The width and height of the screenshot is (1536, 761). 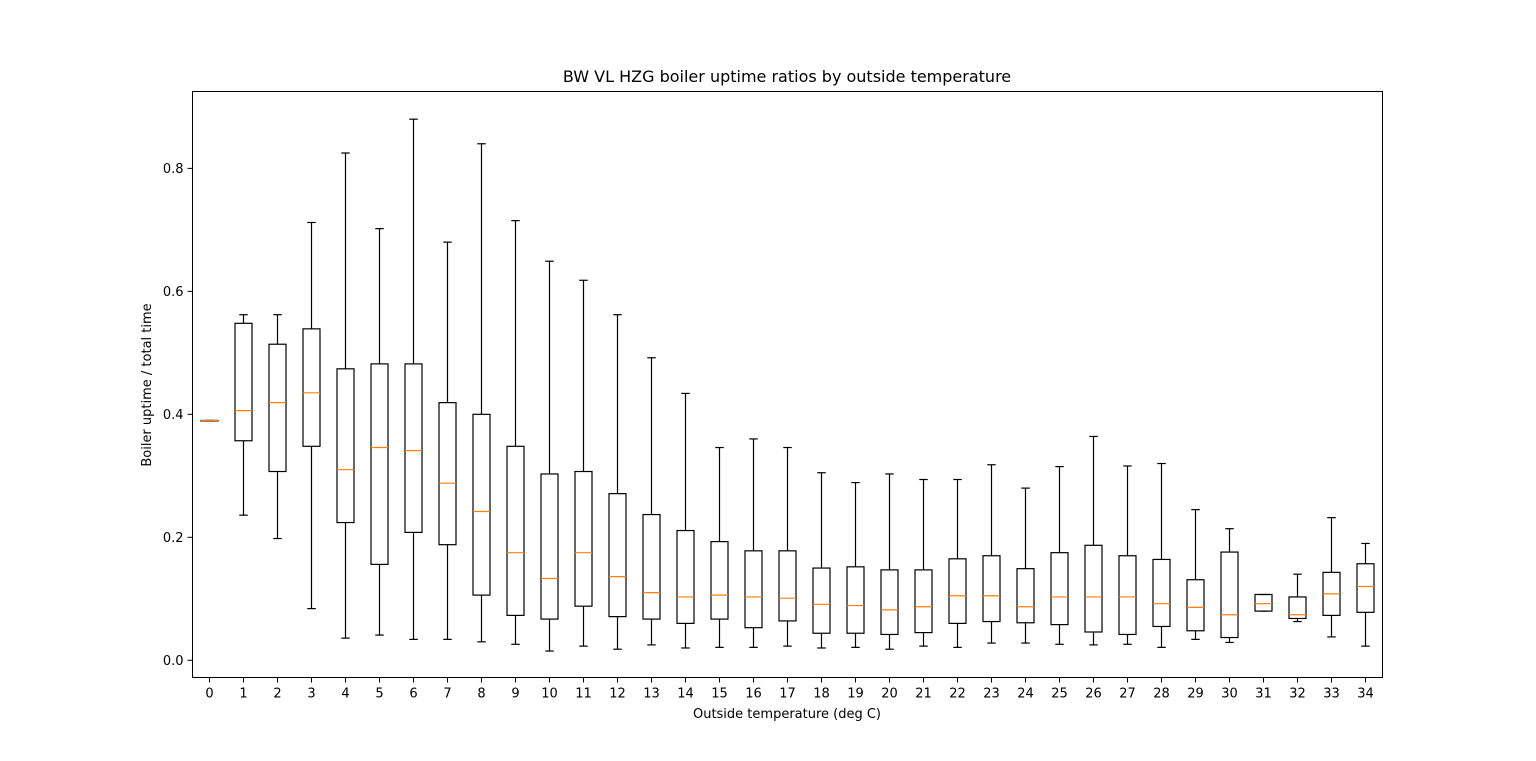 What do you see at coordinates (991, 694) in the screenshot?
I see `x-tick-label: 23` at bounding box center [991, 694].